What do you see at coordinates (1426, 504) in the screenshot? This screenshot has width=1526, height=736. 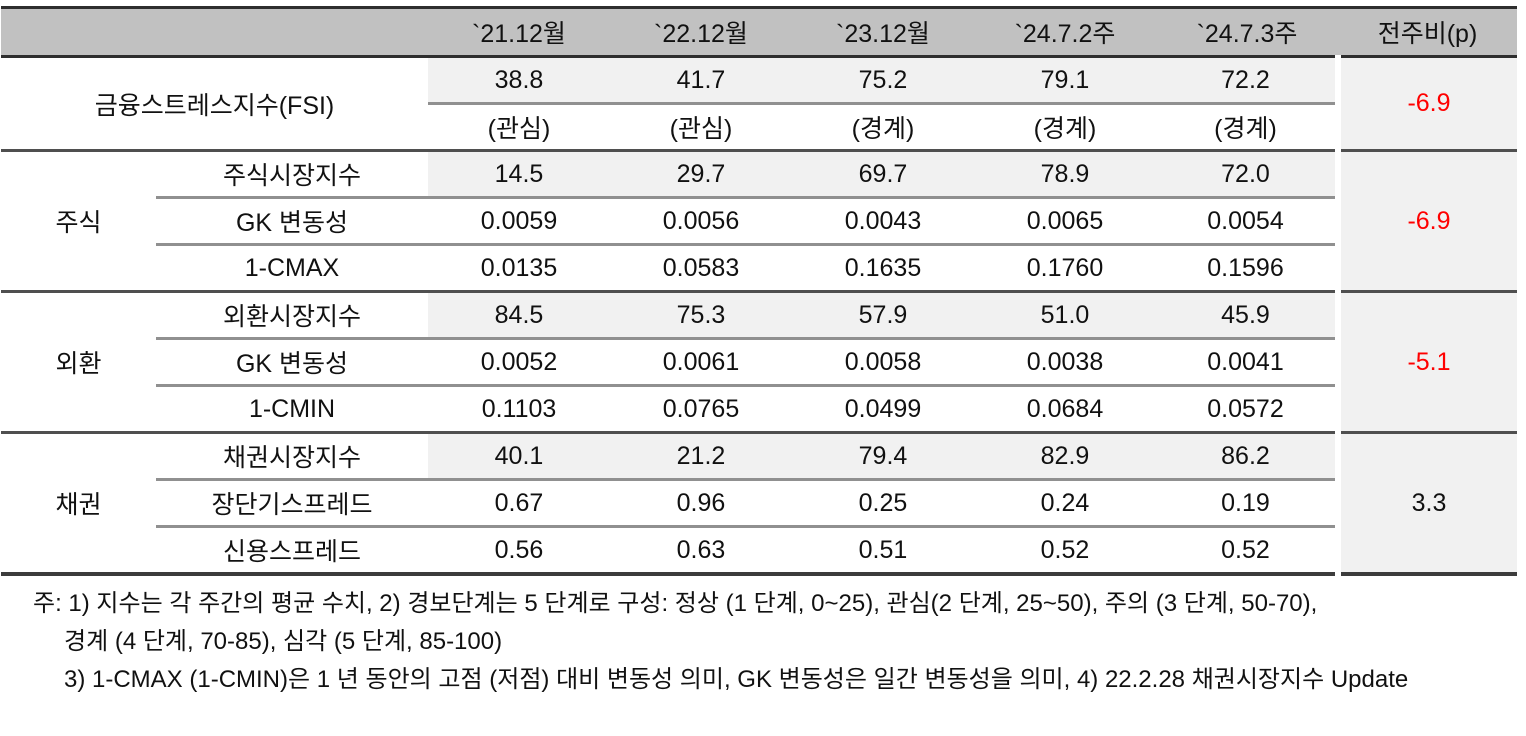 I see `wow-value-bond: 3.3` at bounding box center [1426, 504].